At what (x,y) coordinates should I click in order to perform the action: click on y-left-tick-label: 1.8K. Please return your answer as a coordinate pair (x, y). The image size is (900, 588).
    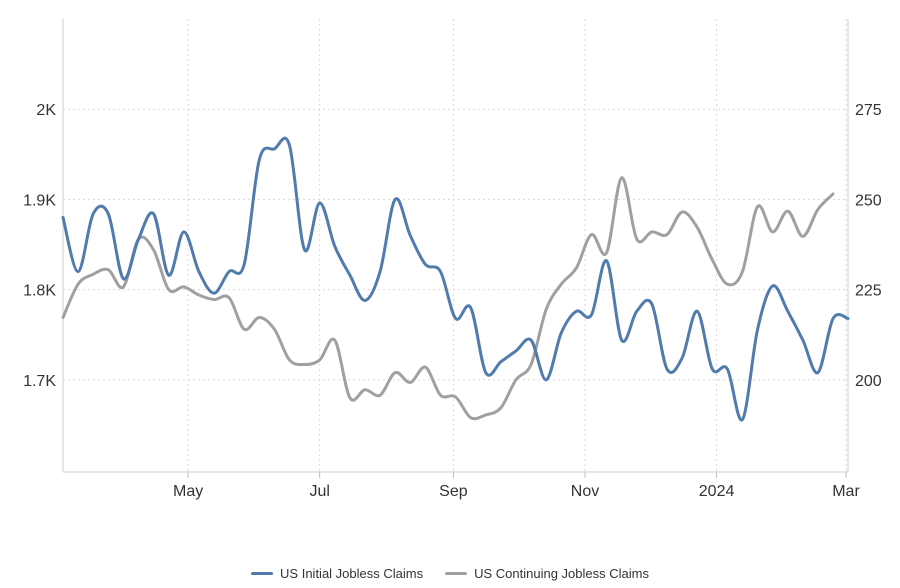
    Looking at the image, I should click on (39, 291).